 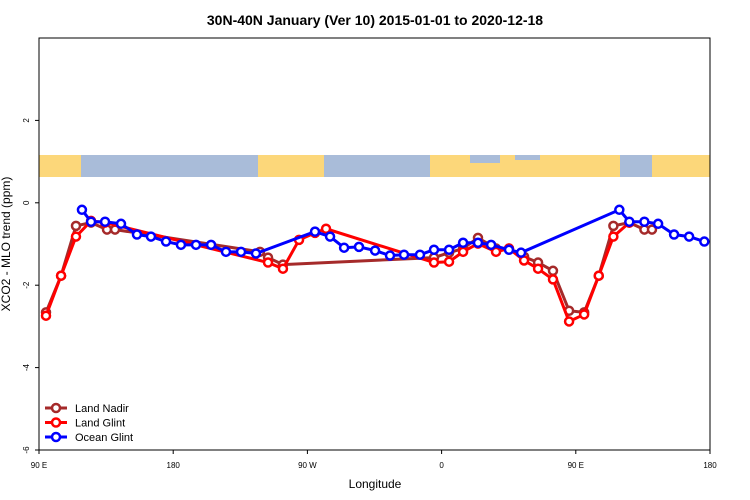 I want to click on y-axis-label: XCO2 - MLO trend (ppm), so click(x=6, y=244).